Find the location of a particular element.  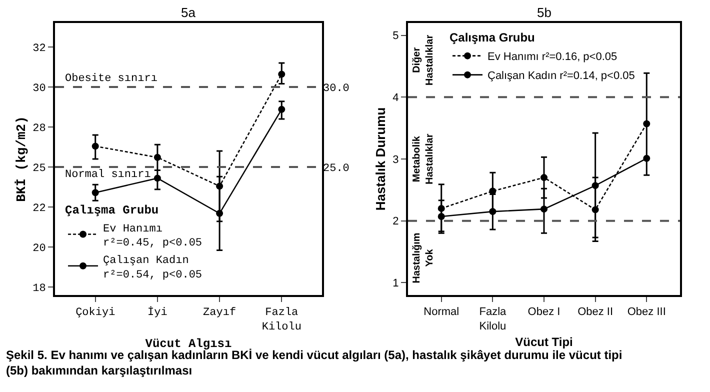

legend-label: Ev Hanımı r²=0.45, p<0.05 is located at coordinates (152, 236).